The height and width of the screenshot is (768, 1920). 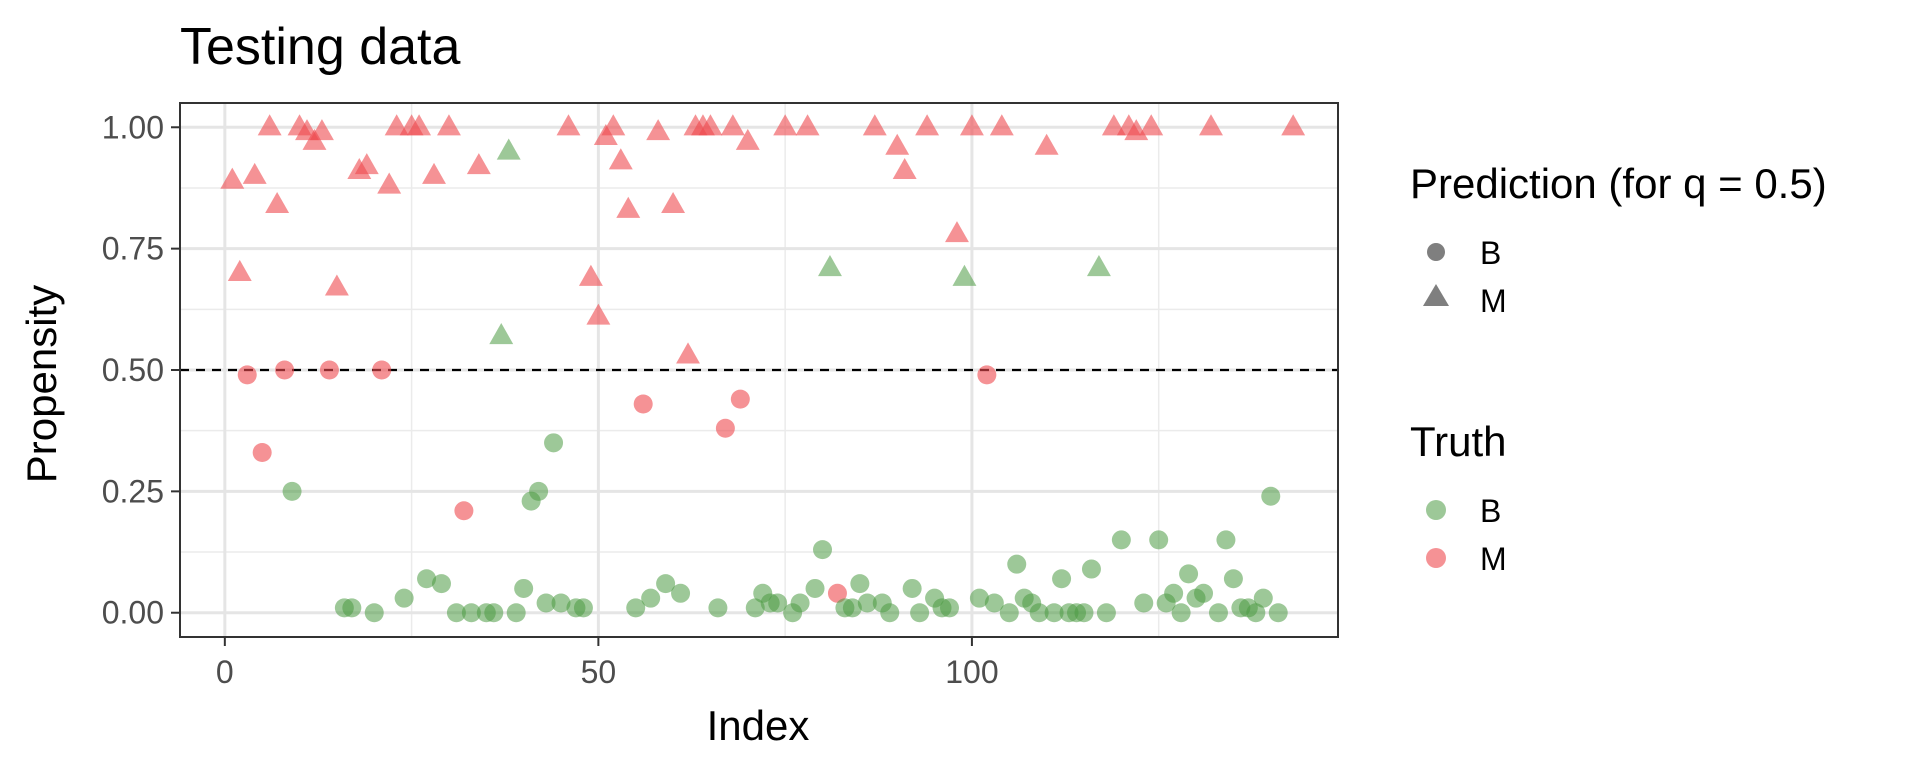 What do you see at coordinates (1458, 441) in the screenshot?
I see `legend-color-title: Truth` at bounding box center [1458, 441].